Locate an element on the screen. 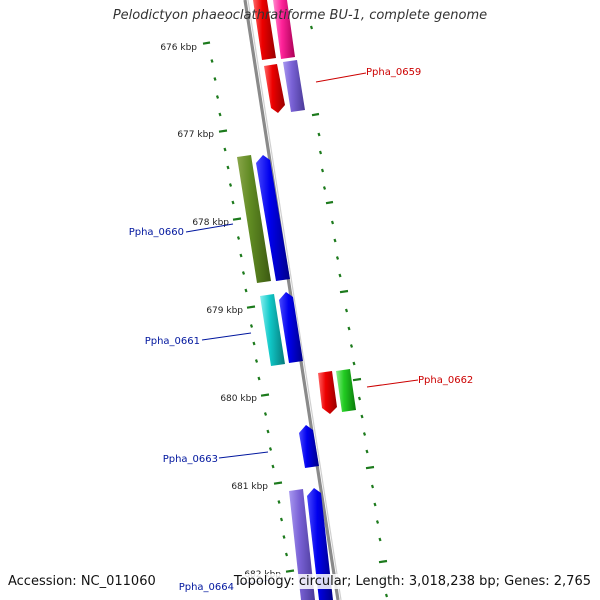 Image resolution: width=600 pixels, height=600 pixels. gene-arrow-purple is located at coordinates (294, 86).